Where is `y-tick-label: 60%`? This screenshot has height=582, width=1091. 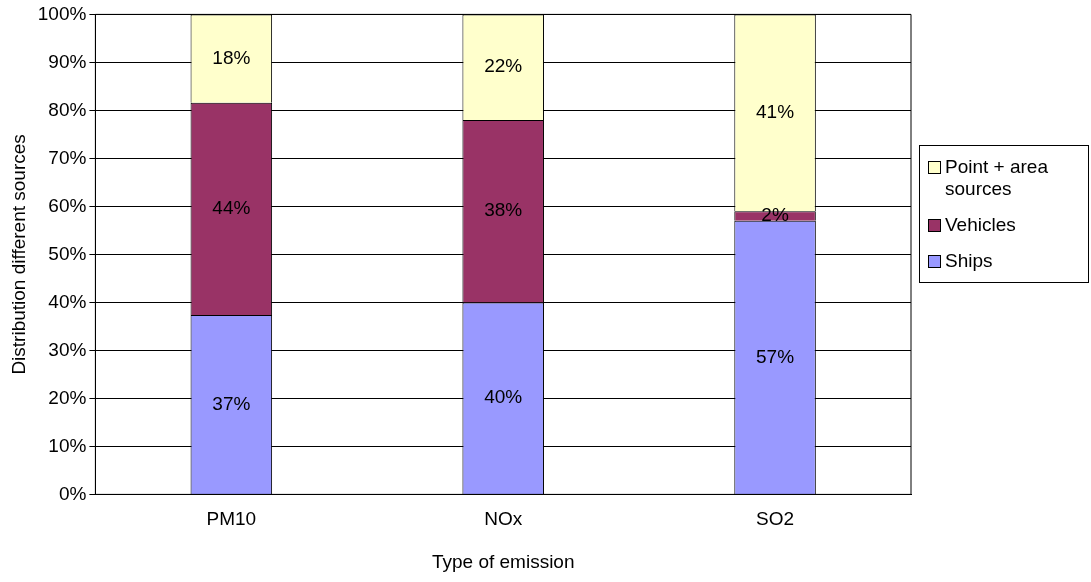
y-tick-label: 60% is located at coordinates (67, 205).